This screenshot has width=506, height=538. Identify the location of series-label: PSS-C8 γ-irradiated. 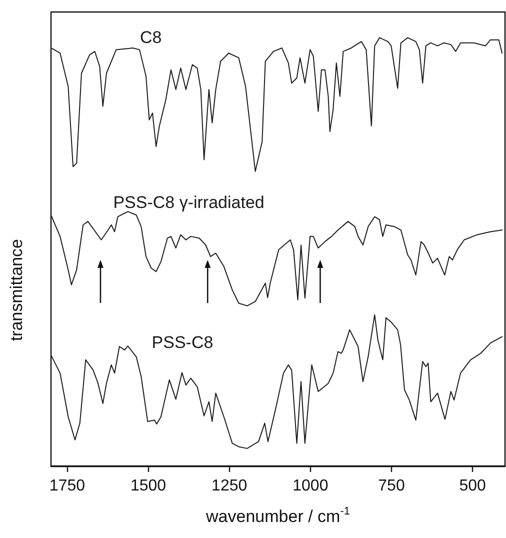
(188, 202).